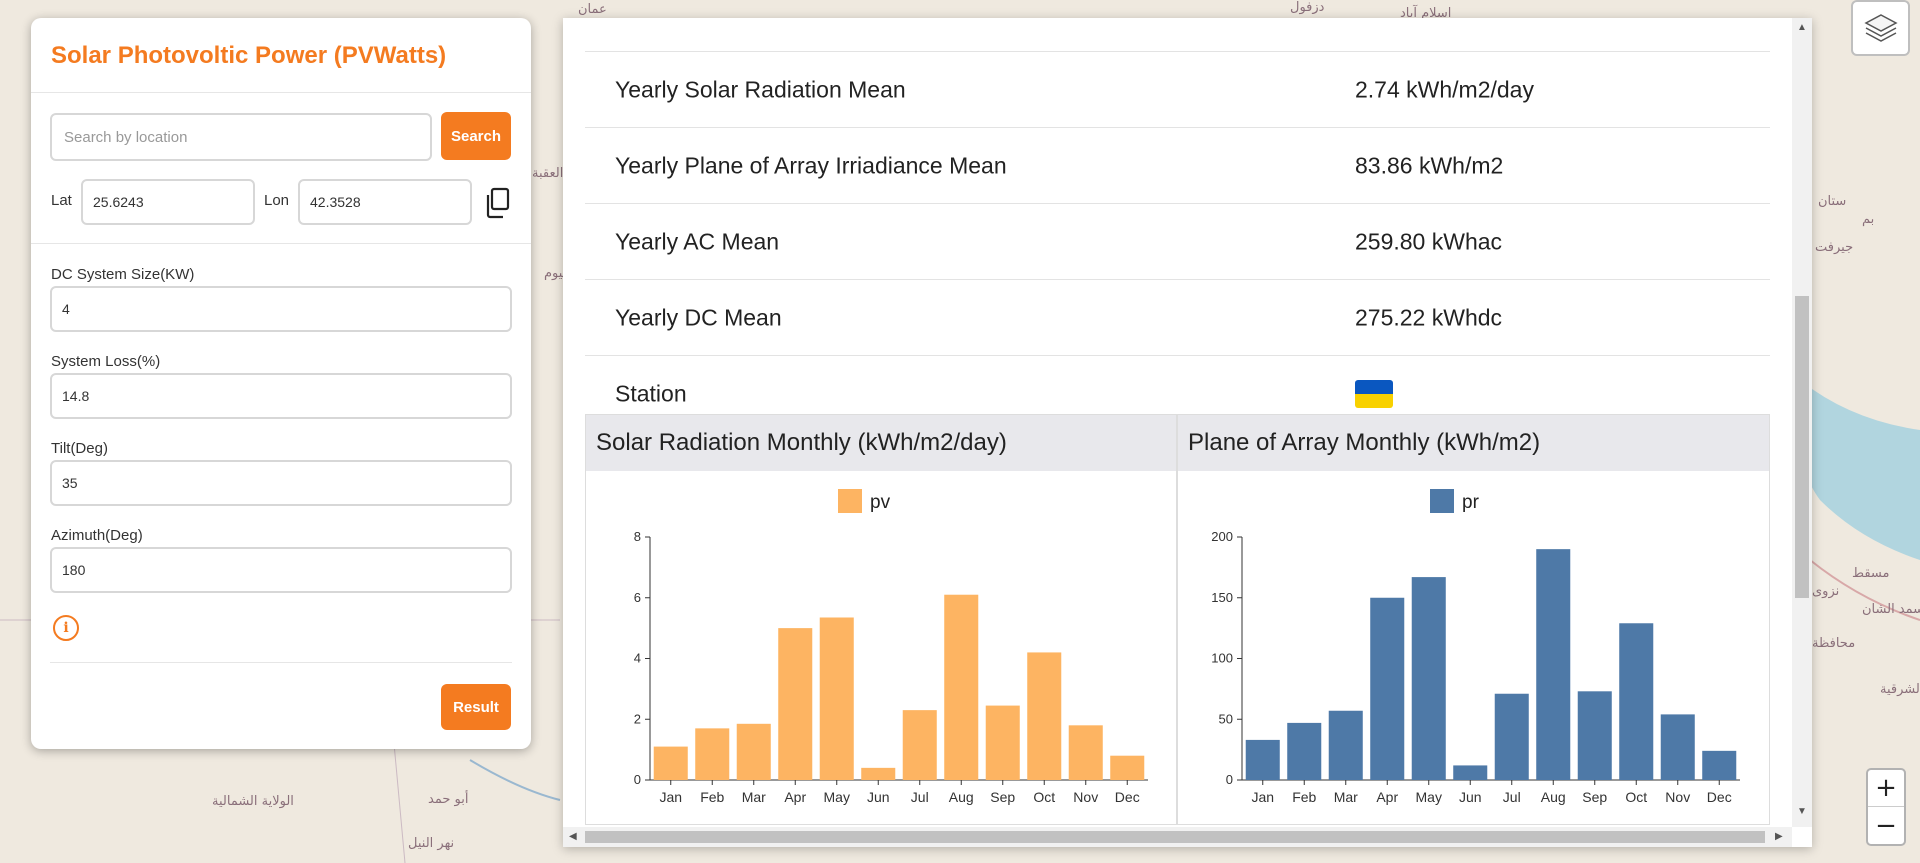 The image size is (1920, 863). What do you see at coordinates (281, 483) in the screenshot?
I see `tilt-input` at bounding box center [281, 483].